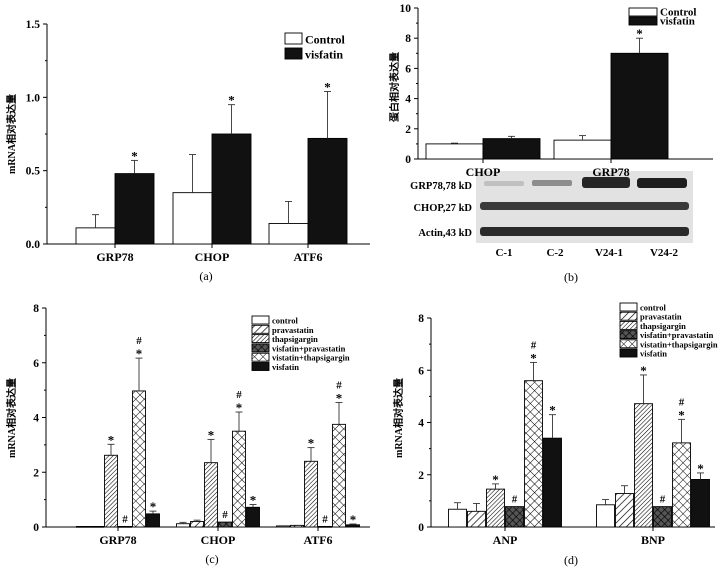 The width and height of the screenshot is (728, 577). What do you see at coordinates (398, 418) in the screenshot?
I see `panel-d-ylabel: mRNA相对表达量` at bounding box center [398, 418].